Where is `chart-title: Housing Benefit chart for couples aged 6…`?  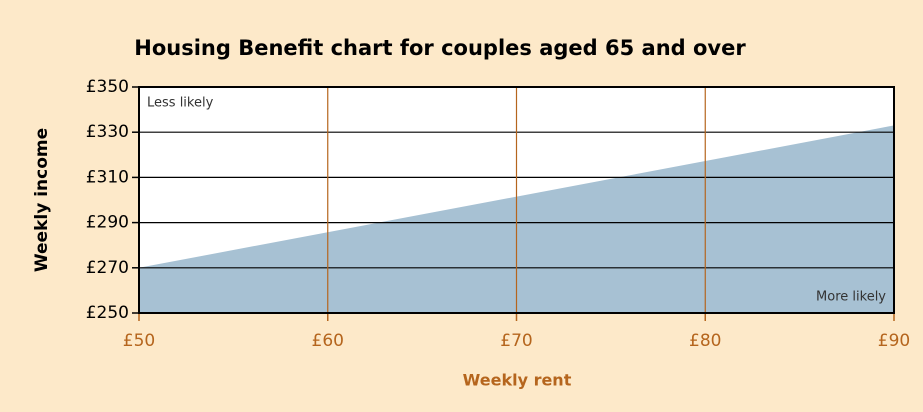 chart-title: Housing Benefit chart for couples aged 6… is located at coordinates (440, 48).